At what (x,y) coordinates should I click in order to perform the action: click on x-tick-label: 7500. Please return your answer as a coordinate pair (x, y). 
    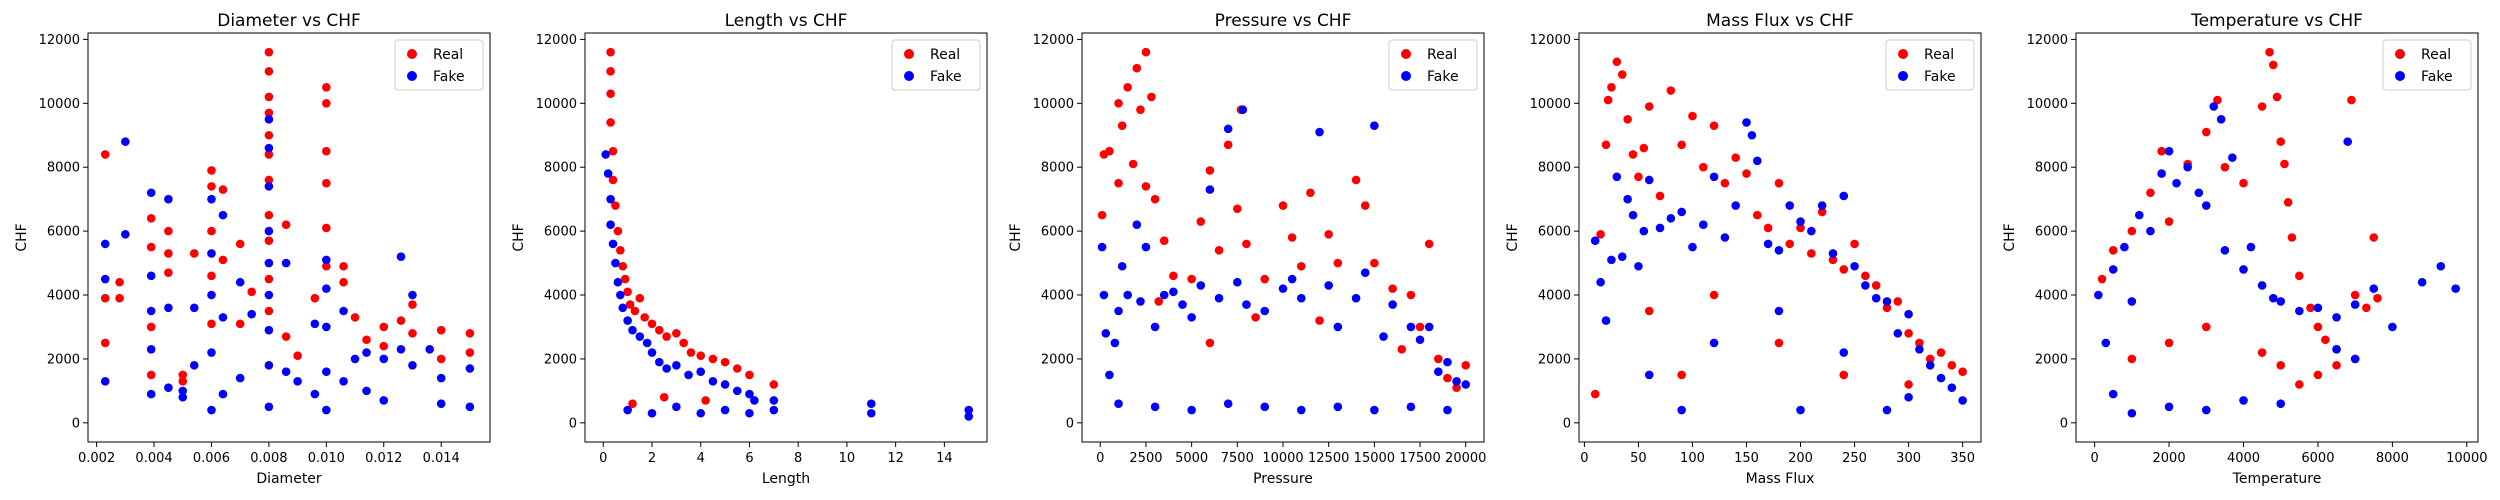
    Looking at the image, I should click on (1237, 458).